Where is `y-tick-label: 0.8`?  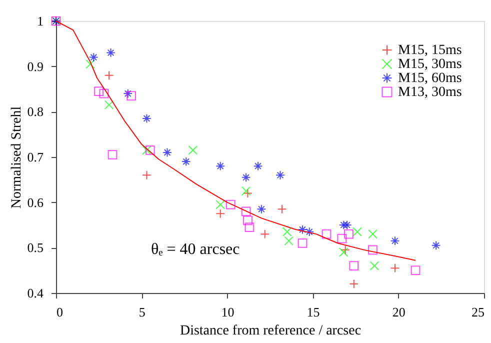
y-tick-label: 0.8 is located at coordinates (35, 112).